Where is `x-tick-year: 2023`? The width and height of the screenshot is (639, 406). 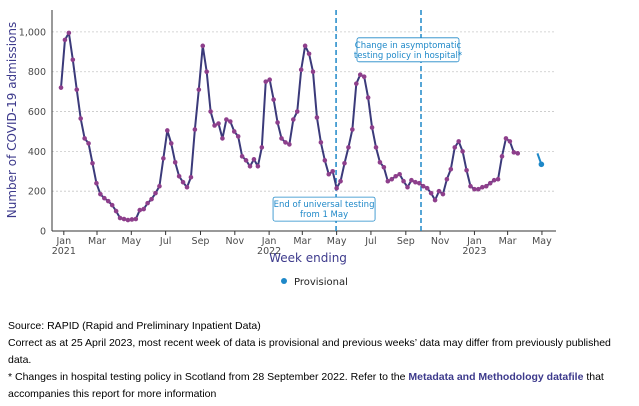 x-tick-year: 2023 is located at coordinates (474, 251).